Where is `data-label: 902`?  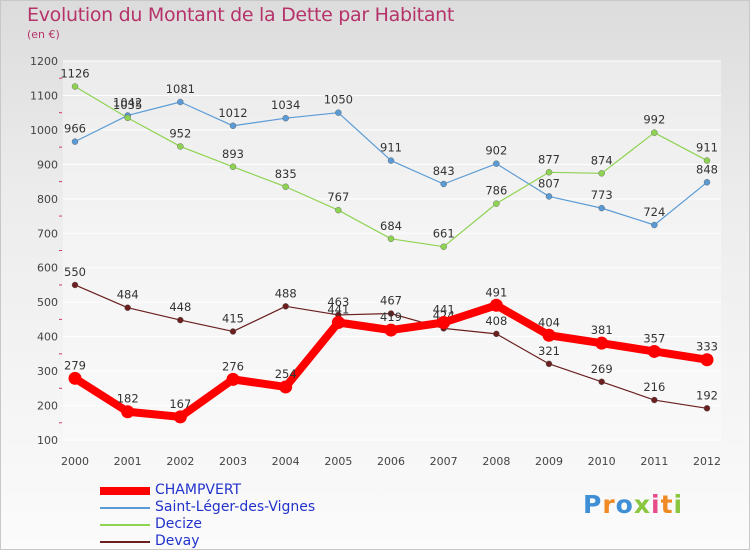 data-label: 902 is located at coordinates (496, 151).